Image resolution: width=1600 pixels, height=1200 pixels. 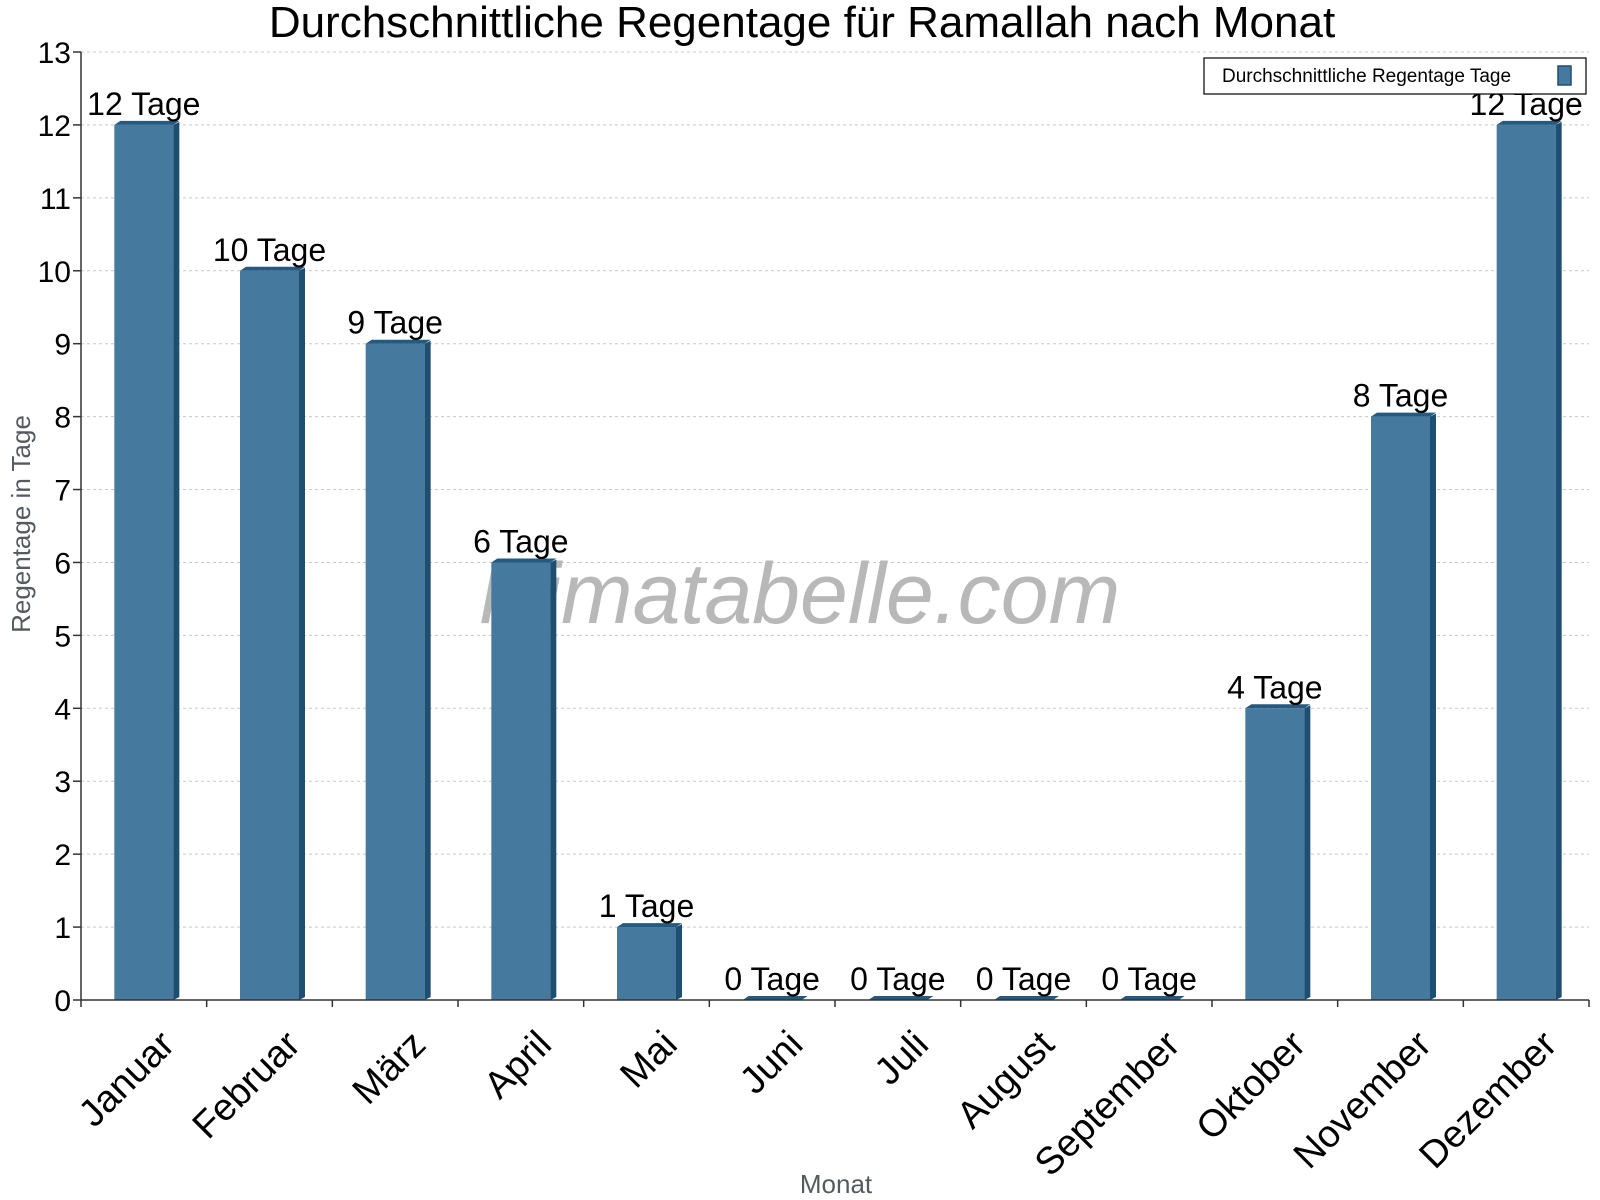 What do you see at coordinates (1366, 76) in the screenshot?
I see `legend-label: Durchschnittliche Regentage Tage` at bounding box center [1366, 76].